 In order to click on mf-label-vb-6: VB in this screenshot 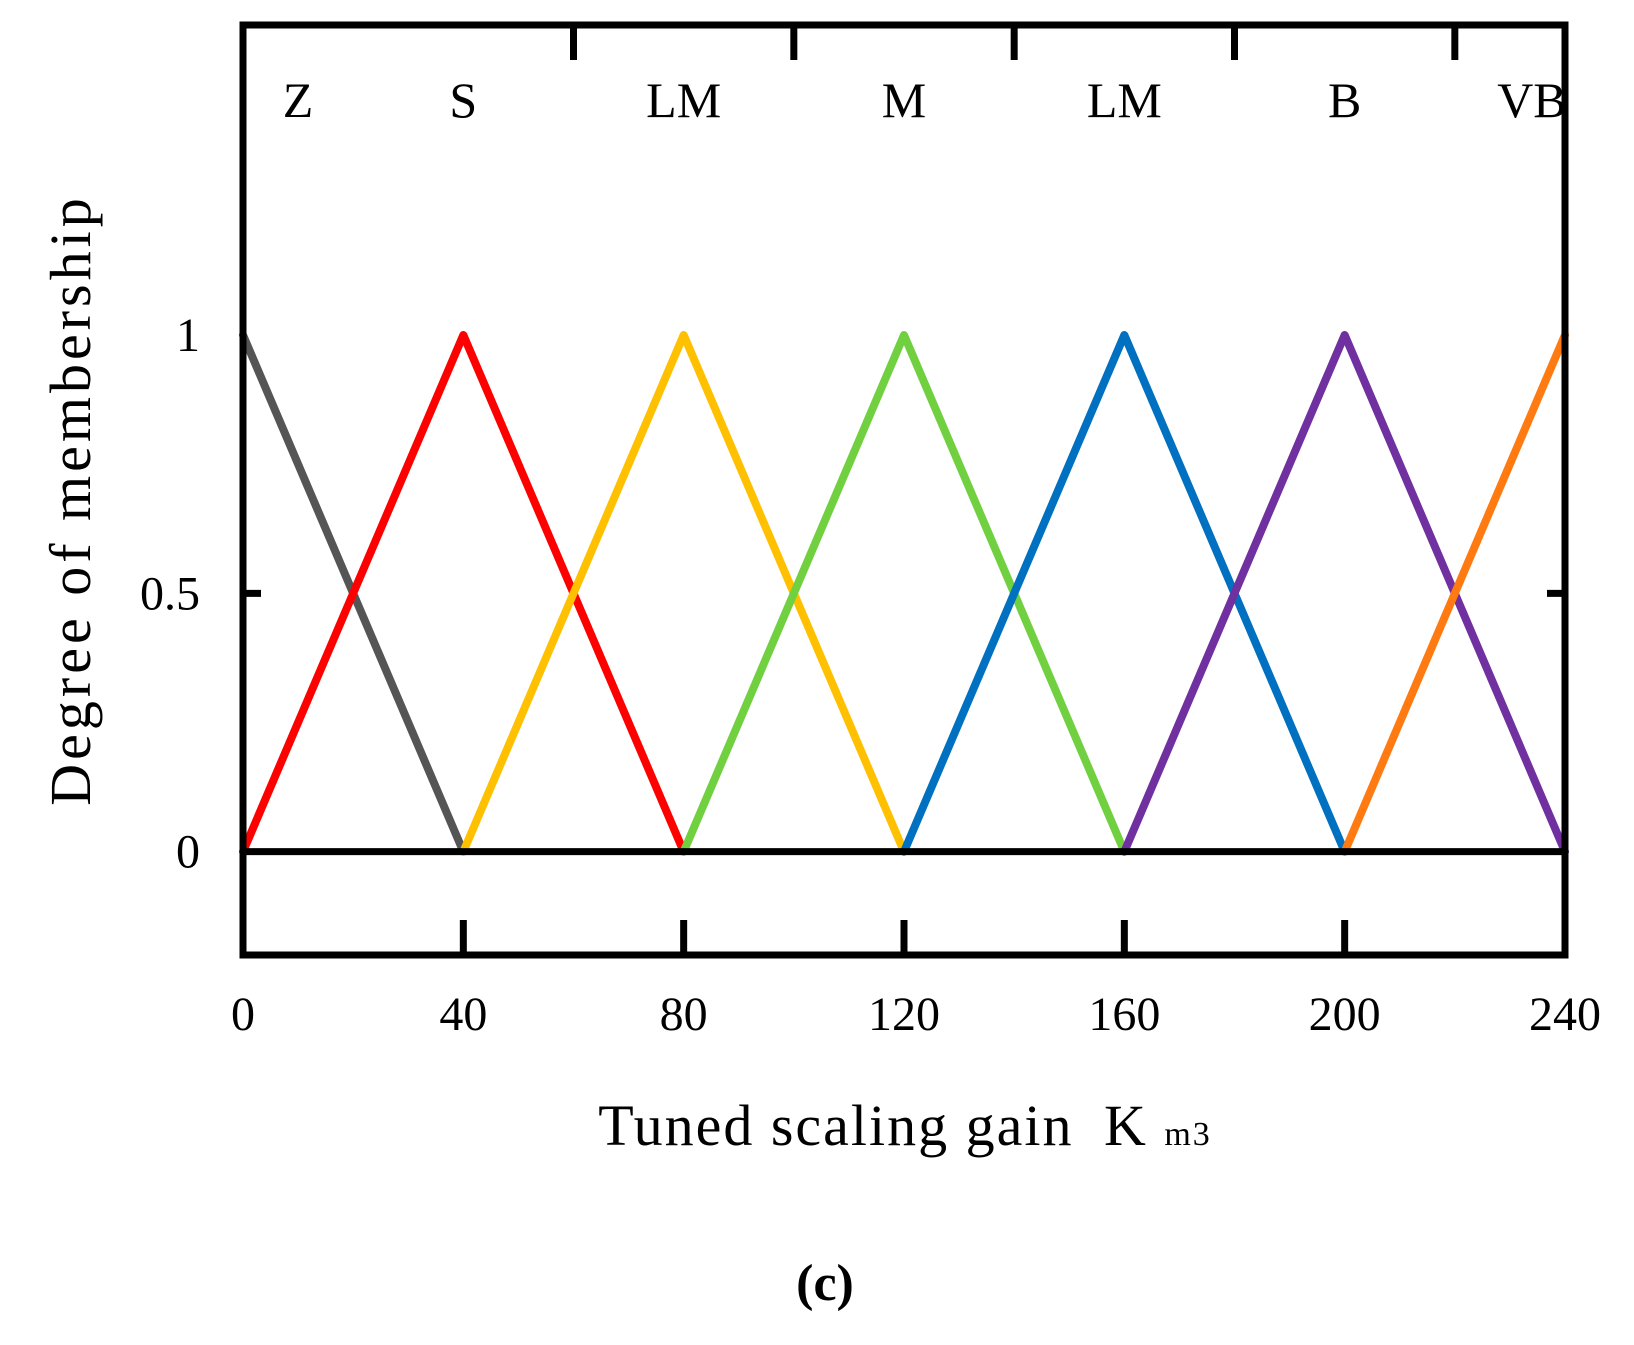, I will do `click(1531, 100)`.